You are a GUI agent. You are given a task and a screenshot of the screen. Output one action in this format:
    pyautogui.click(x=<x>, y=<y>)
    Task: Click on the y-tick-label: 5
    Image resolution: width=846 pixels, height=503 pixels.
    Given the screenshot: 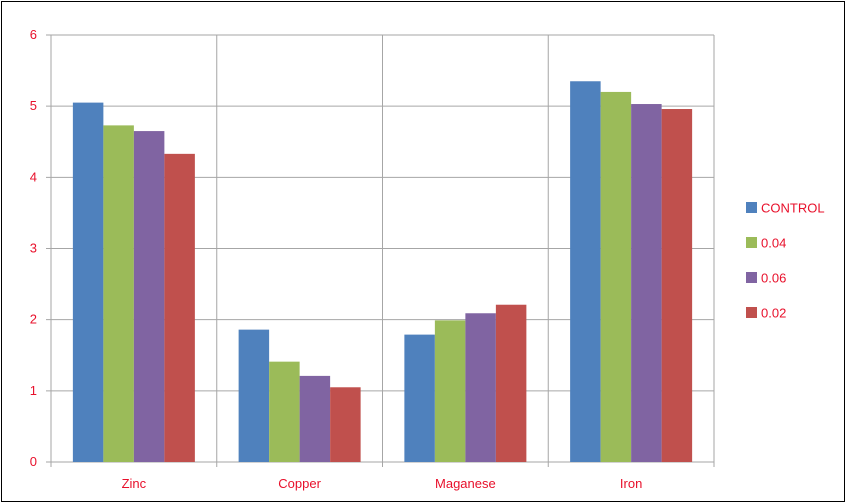 What is the action you would take?
    pyautogui.click(x=33, y=105)
    